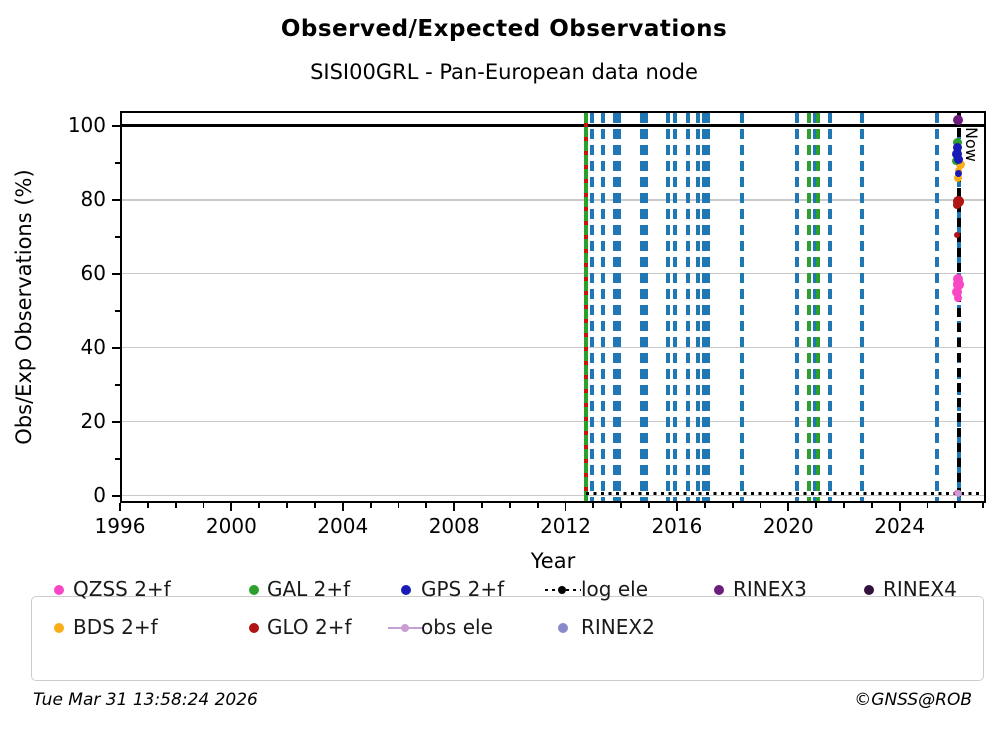 The width and height of the screenshot is (1008, 734). What do you see at coordinates (120, 526) in the screenshot?
I see `x-tick-label: 1996` at bounding box center [120, 526].